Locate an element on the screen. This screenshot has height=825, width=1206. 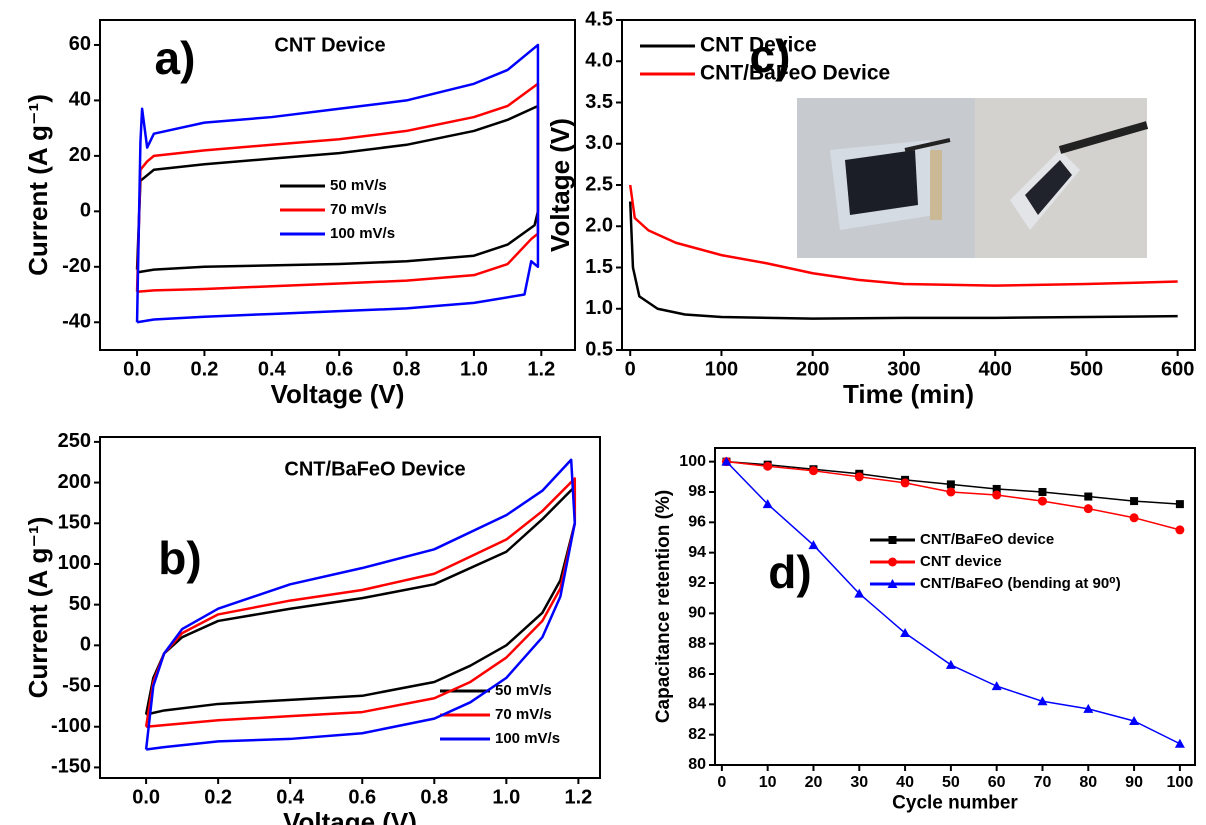
photo is located at coordinates (973, 178).